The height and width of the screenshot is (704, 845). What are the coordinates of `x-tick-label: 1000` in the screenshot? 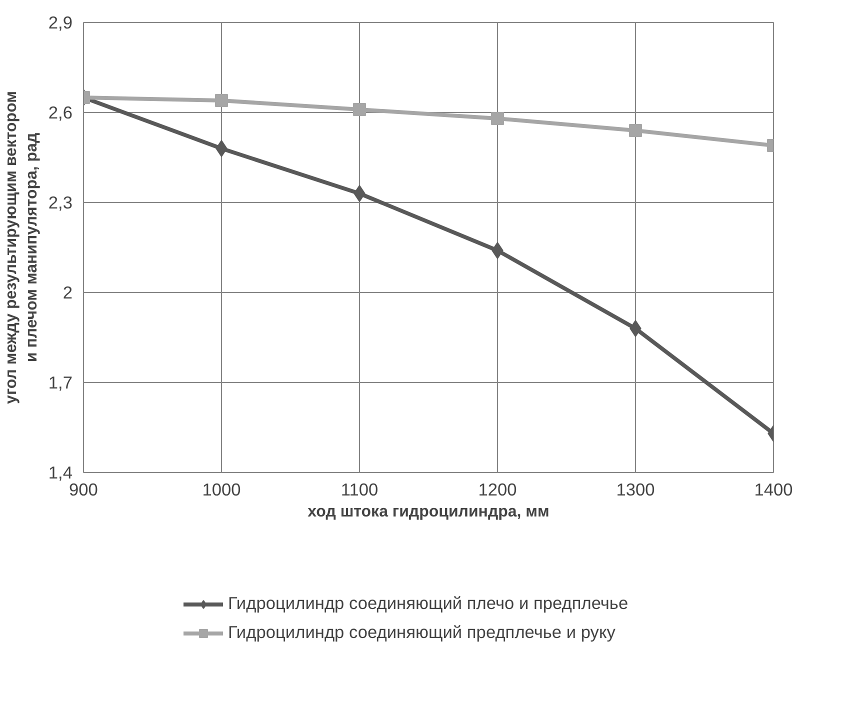 It's located at (221, 490).